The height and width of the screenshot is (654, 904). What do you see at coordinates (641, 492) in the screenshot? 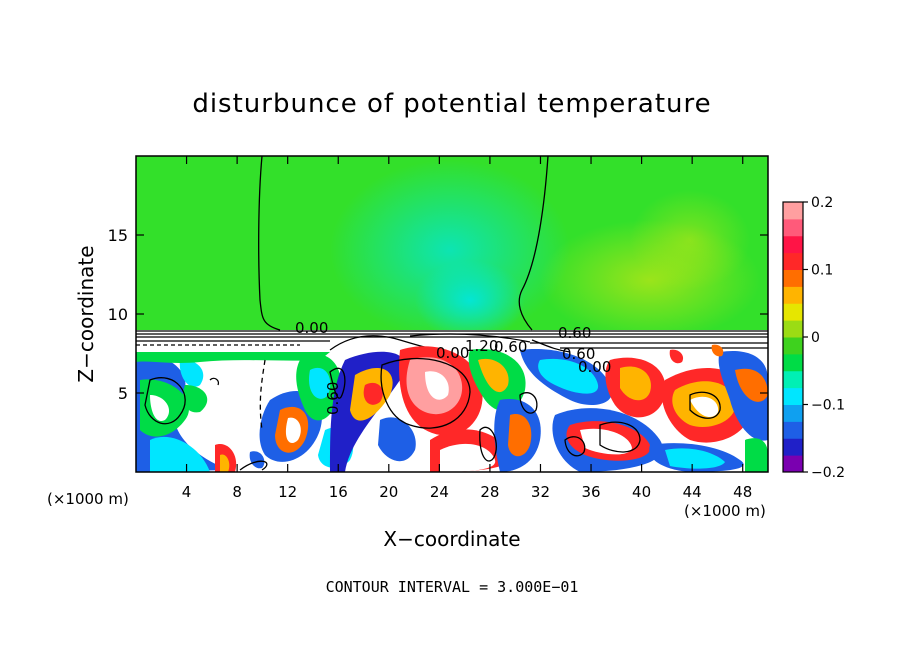
I see `x-tick-label: 40` at bounding box center [641, 492].